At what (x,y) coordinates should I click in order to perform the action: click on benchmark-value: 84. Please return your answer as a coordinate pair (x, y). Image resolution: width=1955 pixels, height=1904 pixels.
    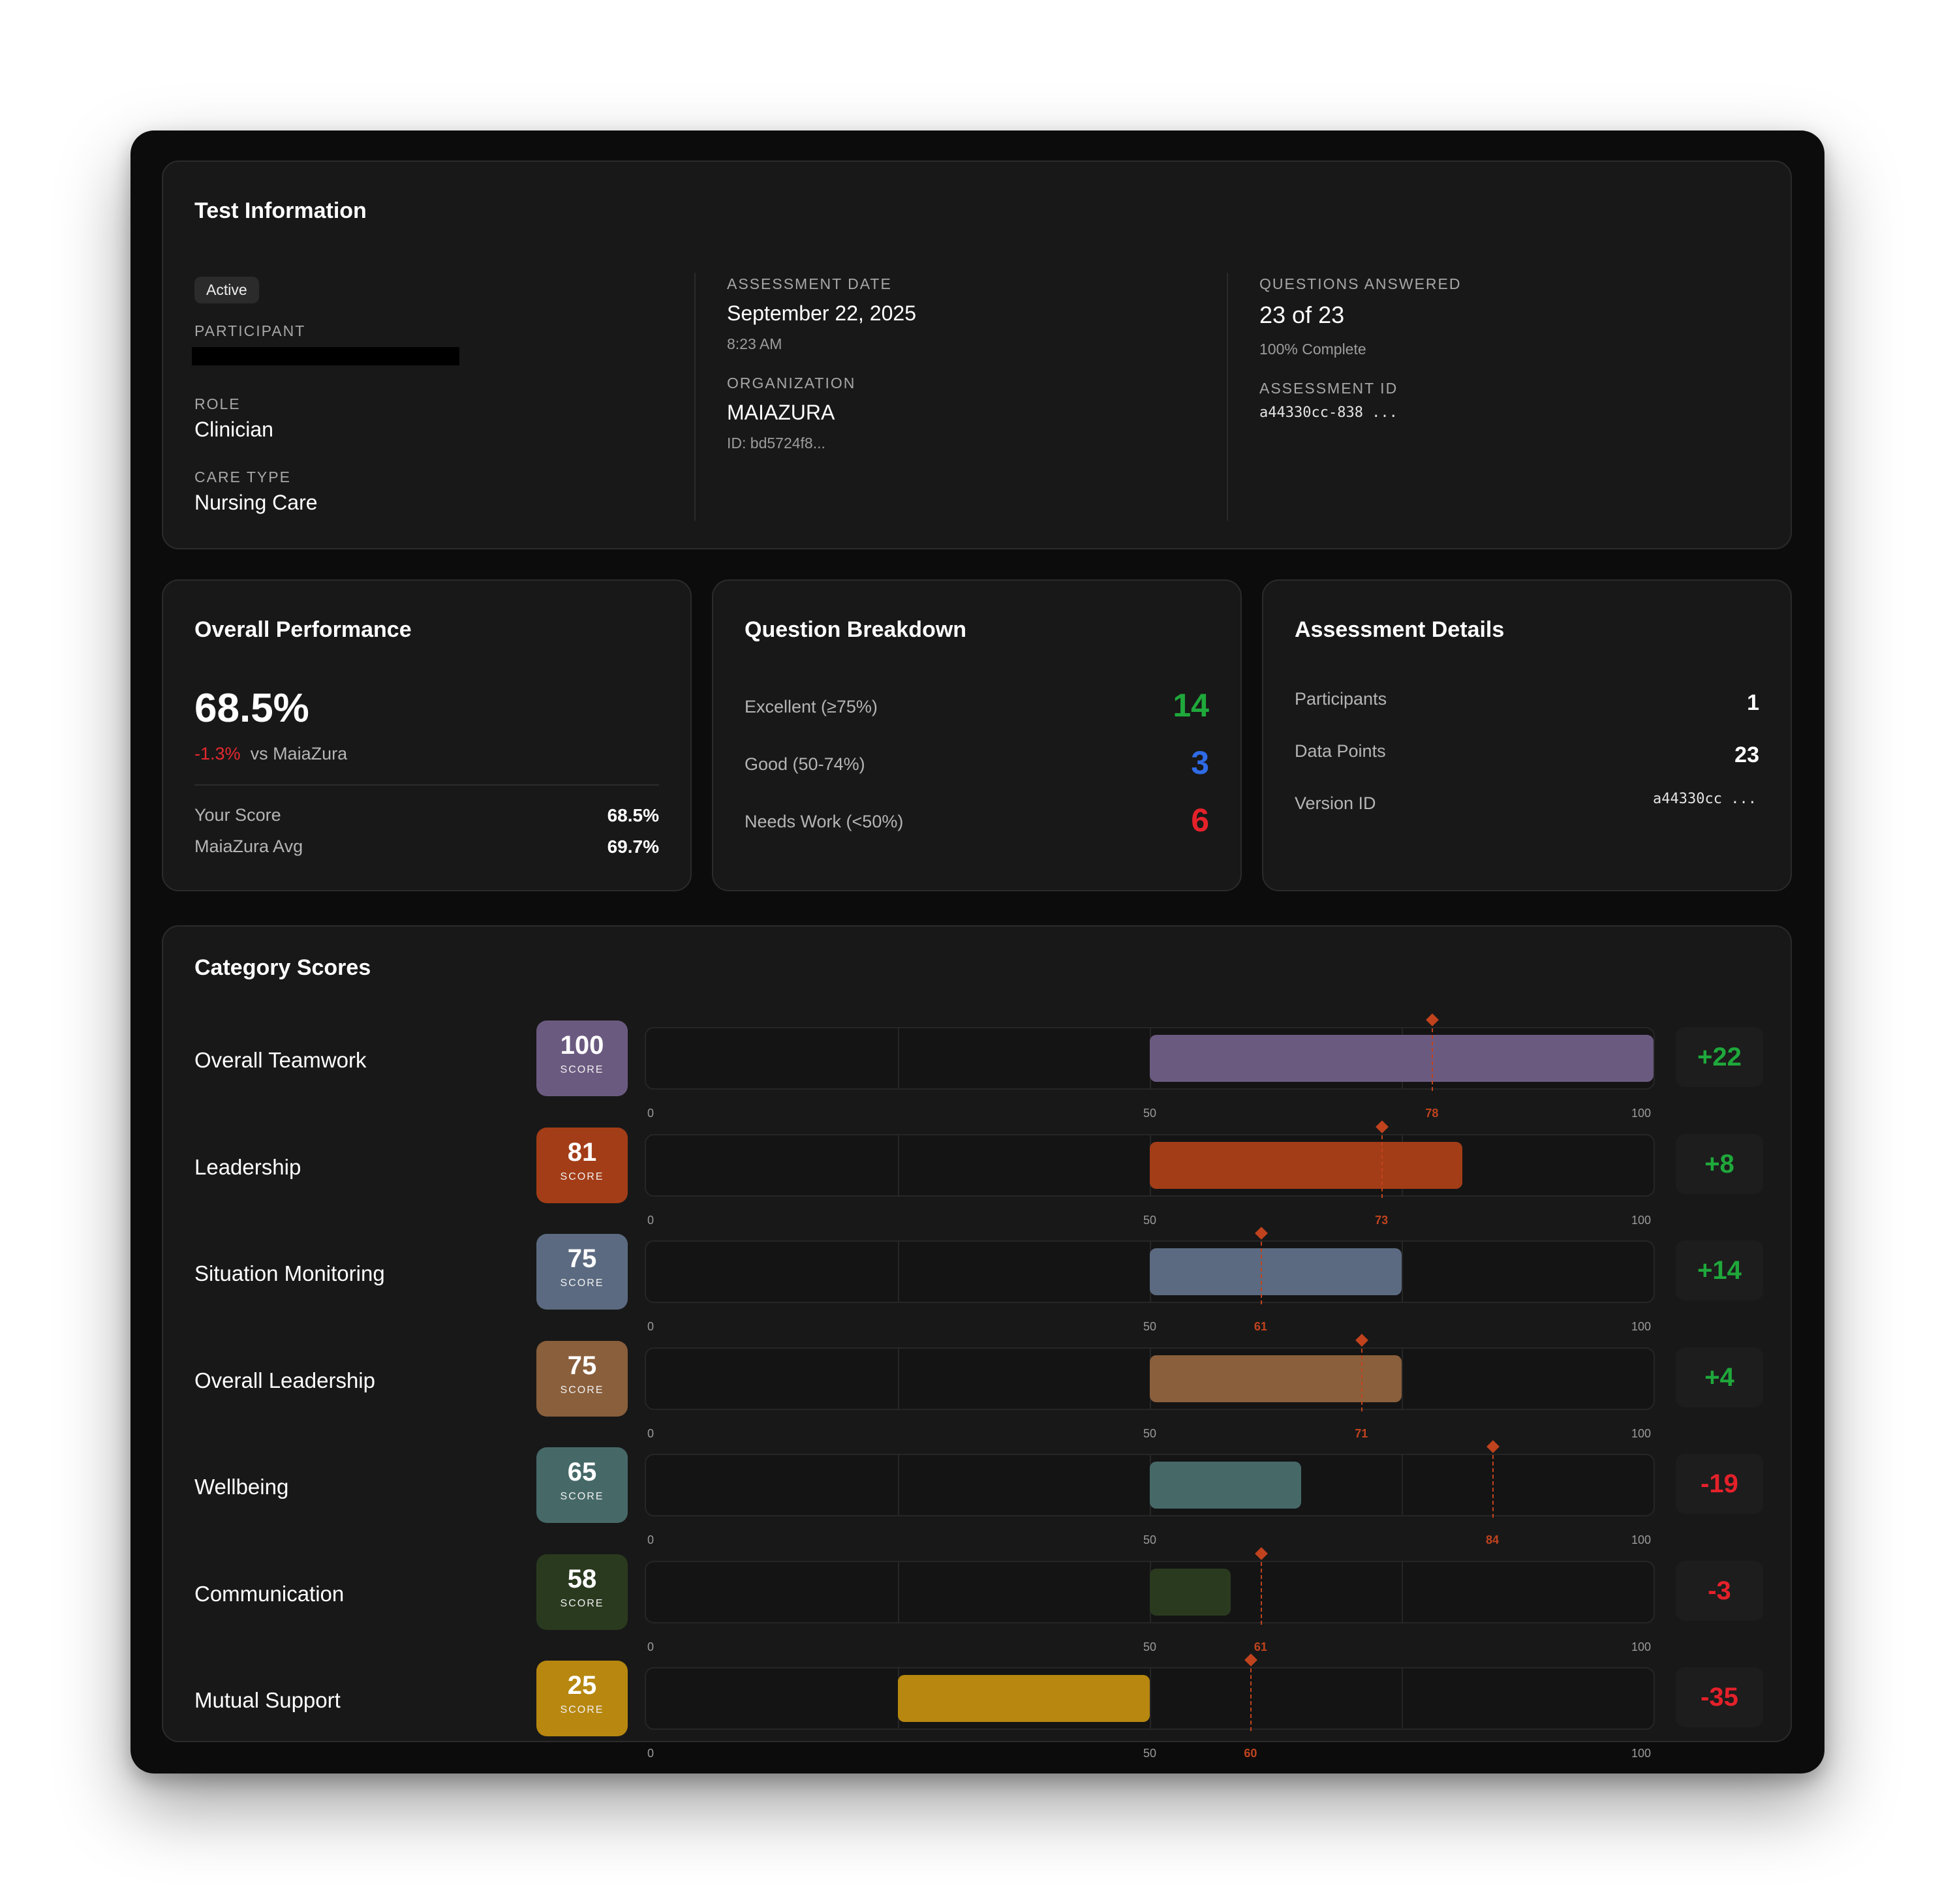
    Looking at the image, I should click on (1492, 1540).